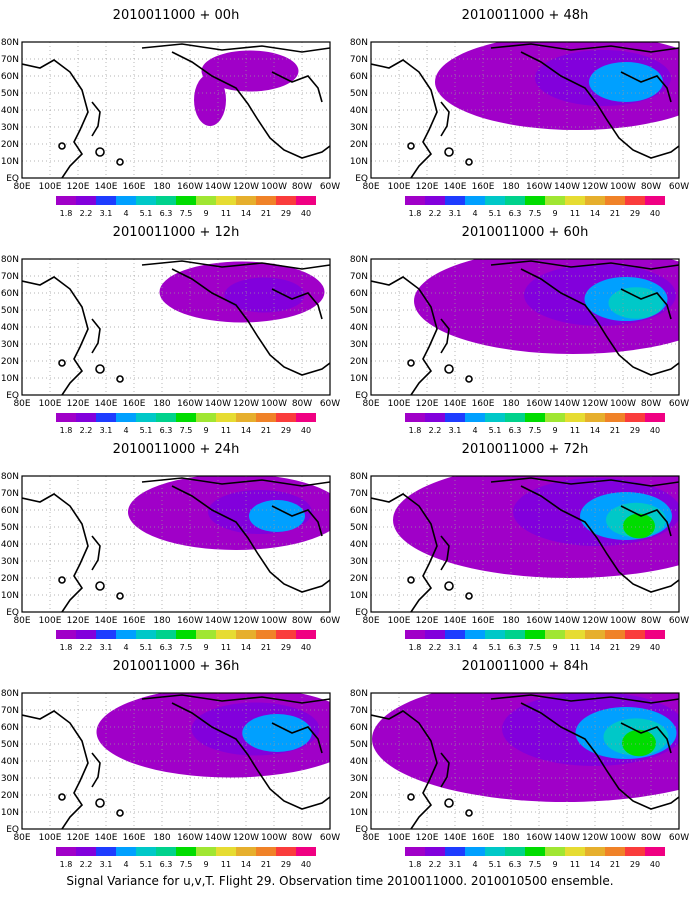  I want to click on lat-lon-grid, so click(525, 761).